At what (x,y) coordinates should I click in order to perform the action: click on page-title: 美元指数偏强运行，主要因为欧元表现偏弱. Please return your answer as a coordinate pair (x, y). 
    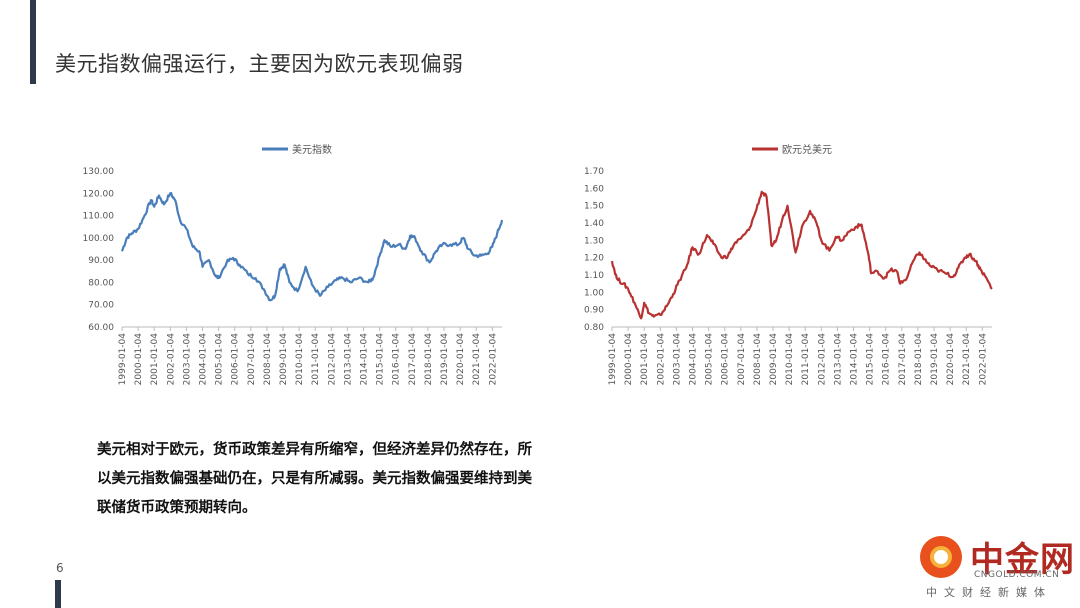
    Looking at the image, I should click on (259, 64).